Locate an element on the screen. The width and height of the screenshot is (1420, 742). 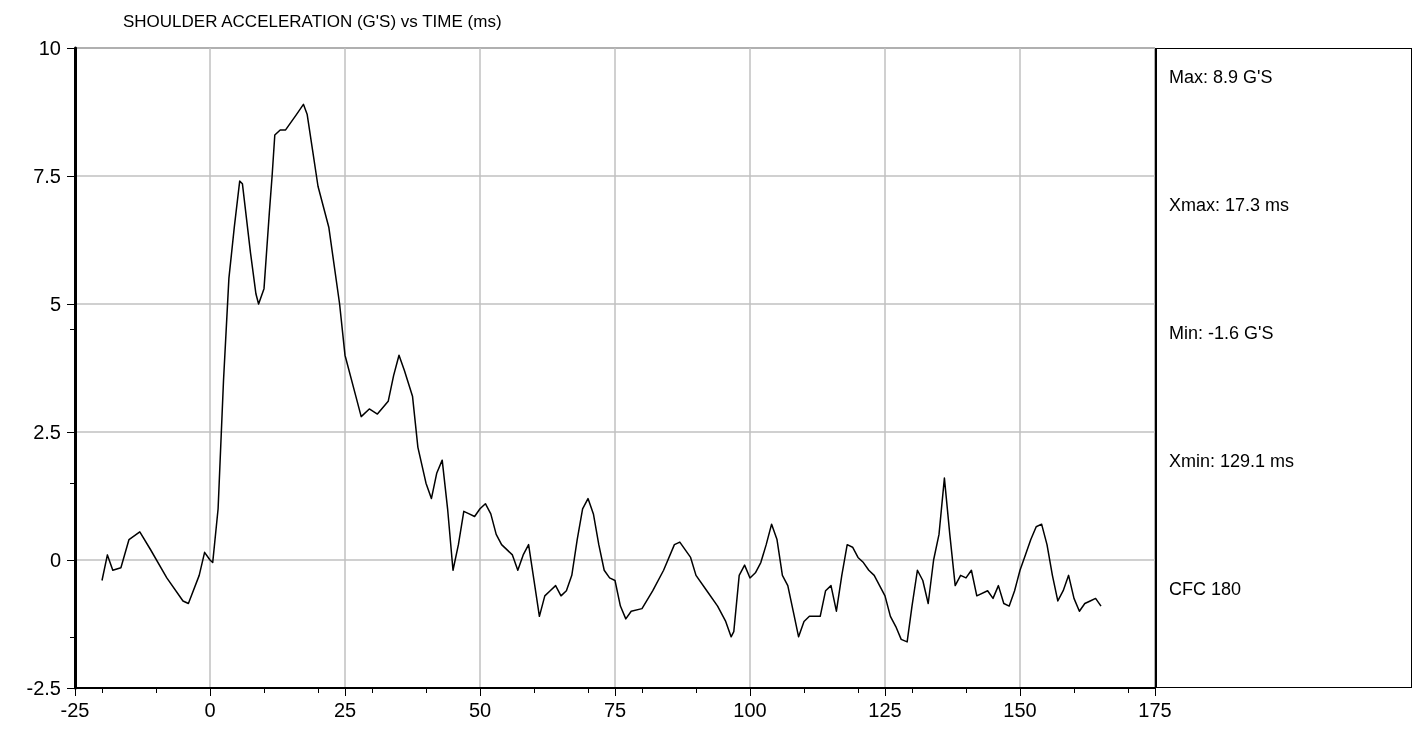
y-tick-label: 5 is located at coordinates (55, 304).